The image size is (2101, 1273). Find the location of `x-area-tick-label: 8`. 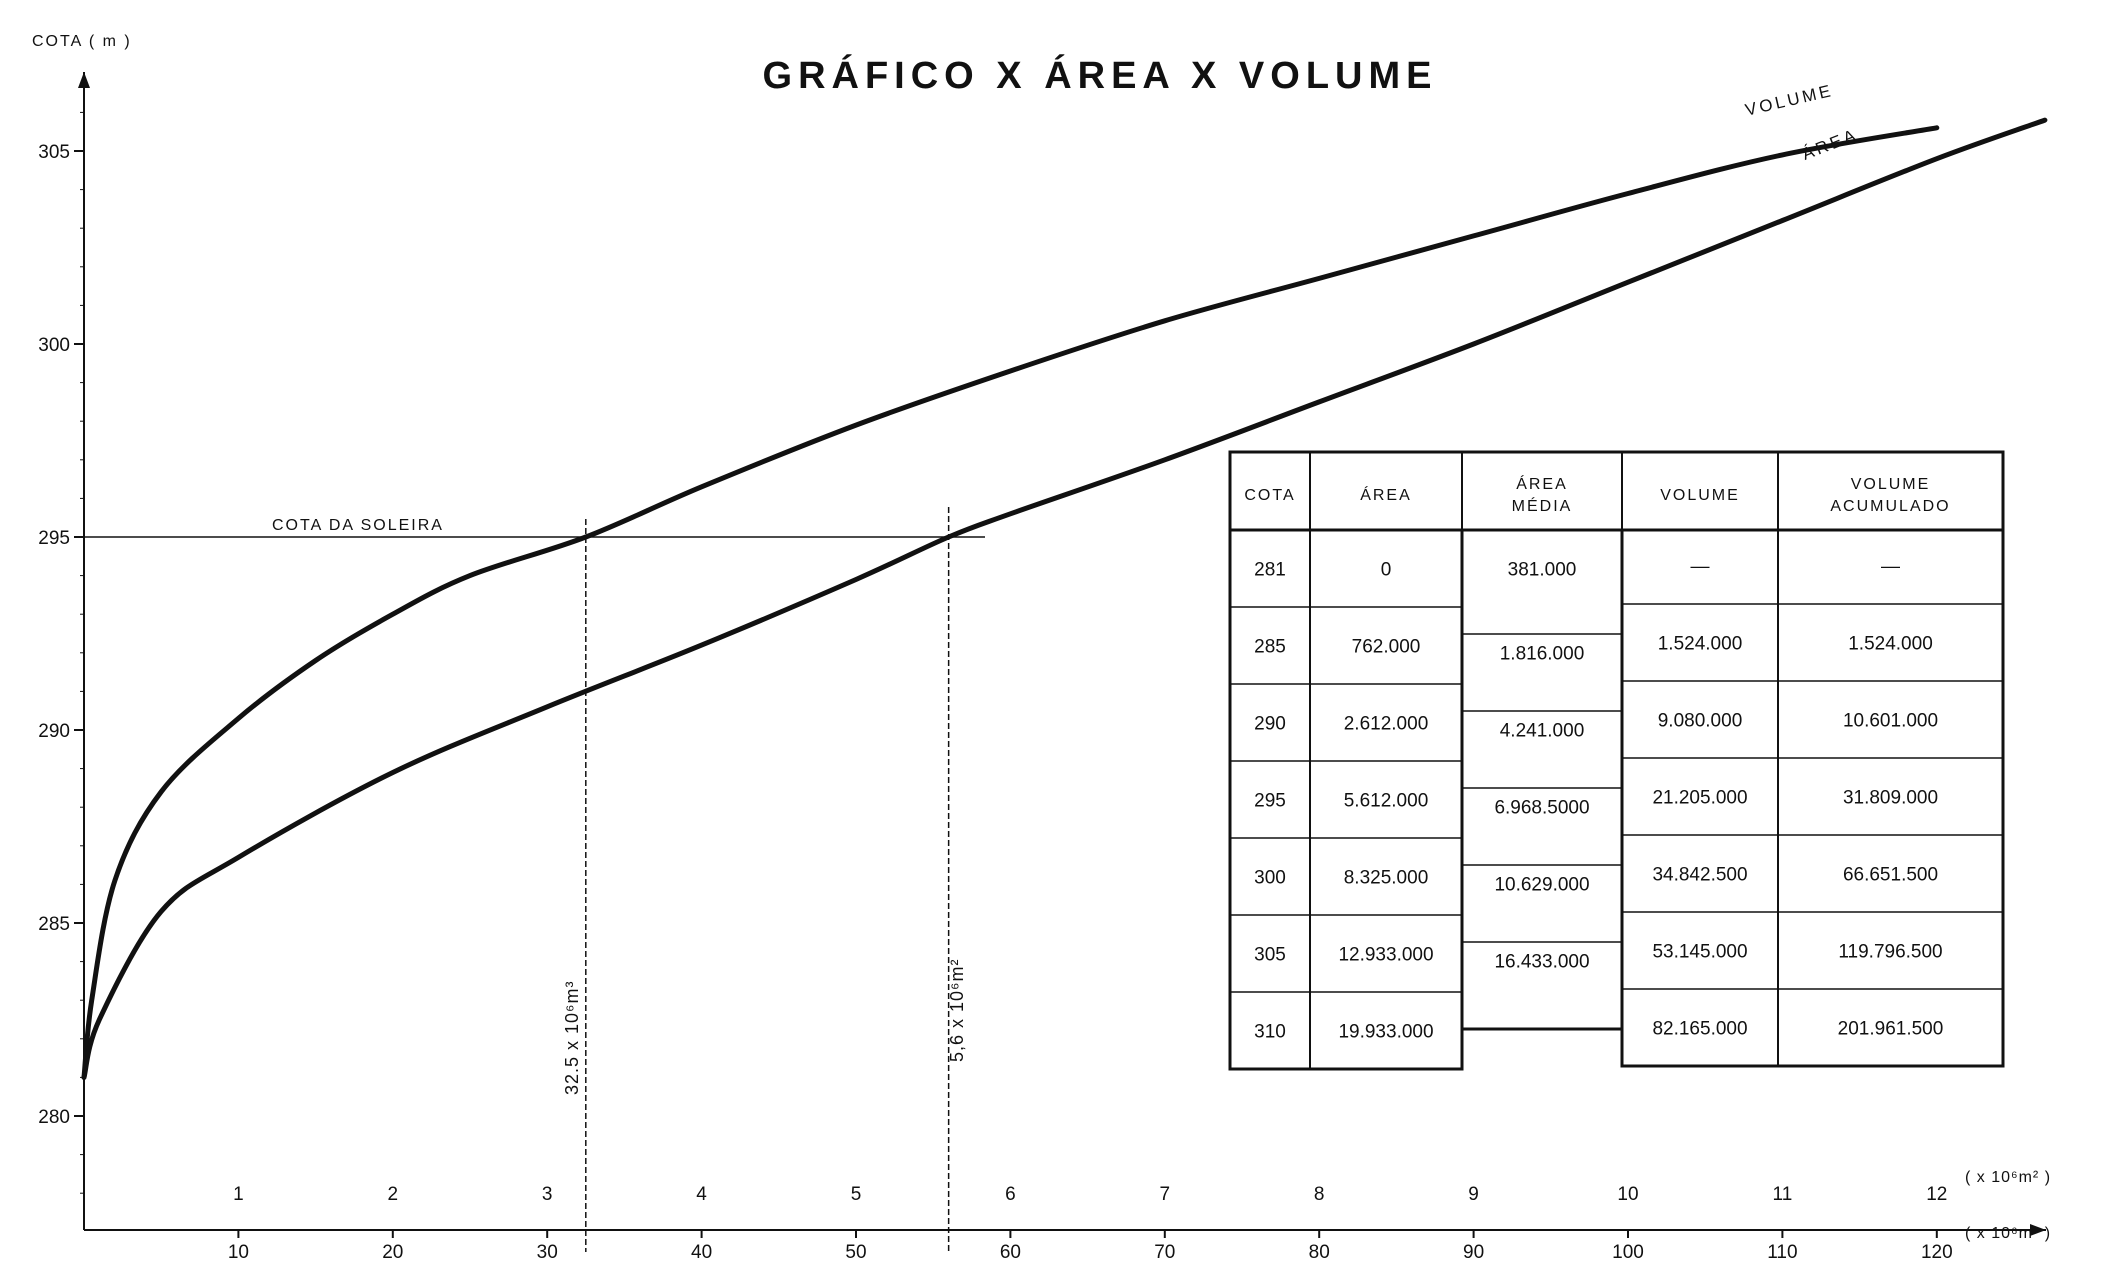

x-area-tick-label: 8 is located at coordinates (1319, 1194).